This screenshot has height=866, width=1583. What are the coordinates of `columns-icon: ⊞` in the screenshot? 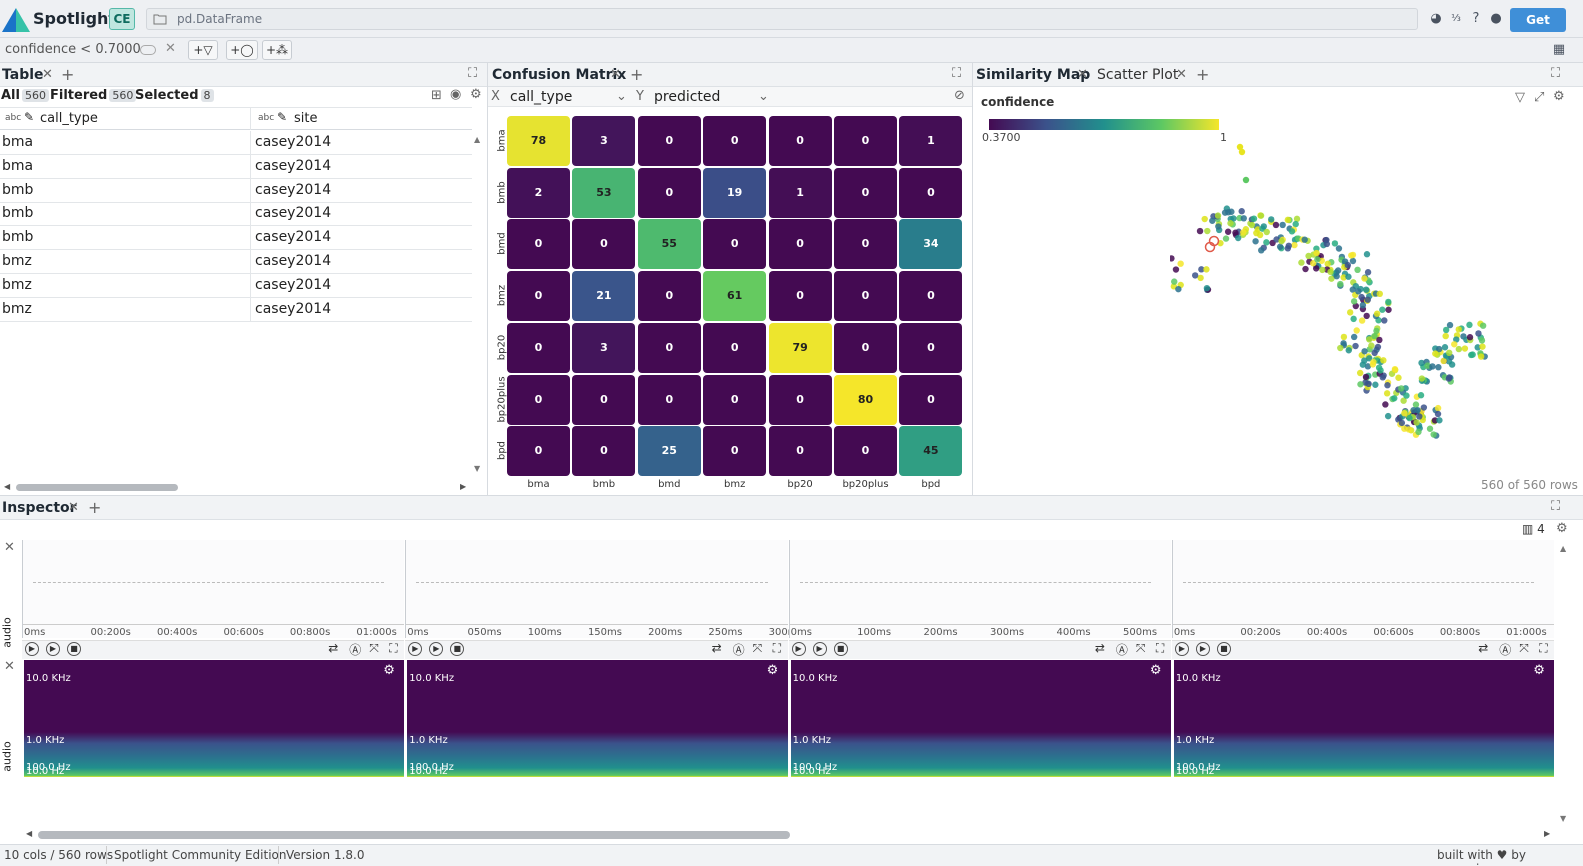 It's located at (436, 95).